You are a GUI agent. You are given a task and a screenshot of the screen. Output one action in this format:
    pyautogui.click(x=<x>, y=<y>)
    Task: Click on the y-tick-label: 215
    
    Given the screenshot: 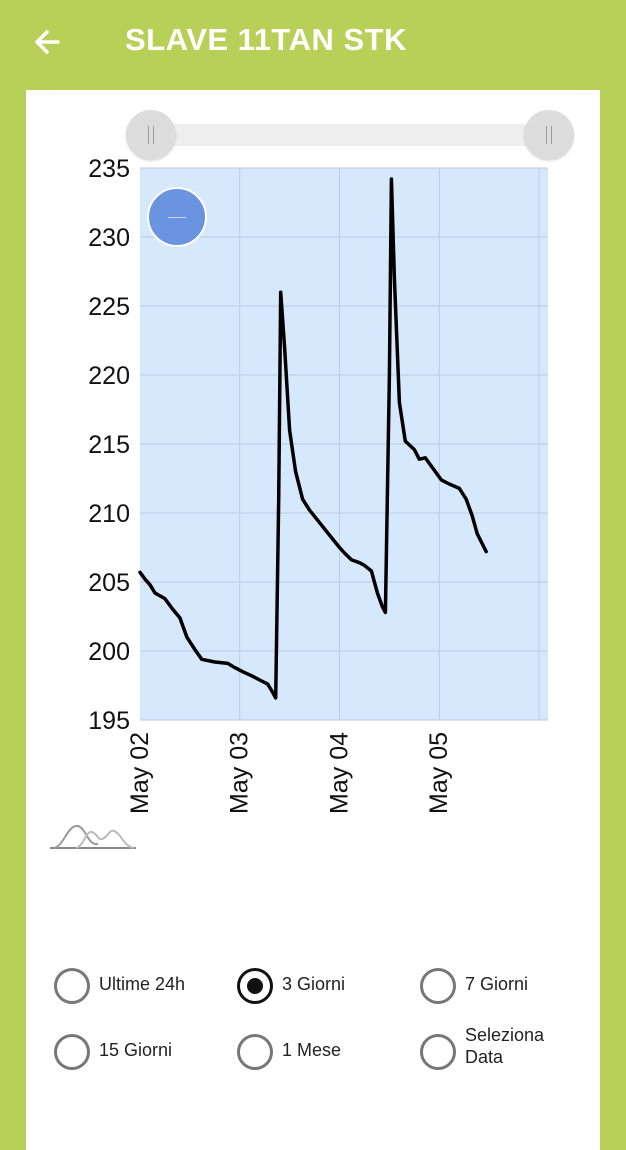 What is the action you would take?
    pyautogui.click(x=109, y=445)
    